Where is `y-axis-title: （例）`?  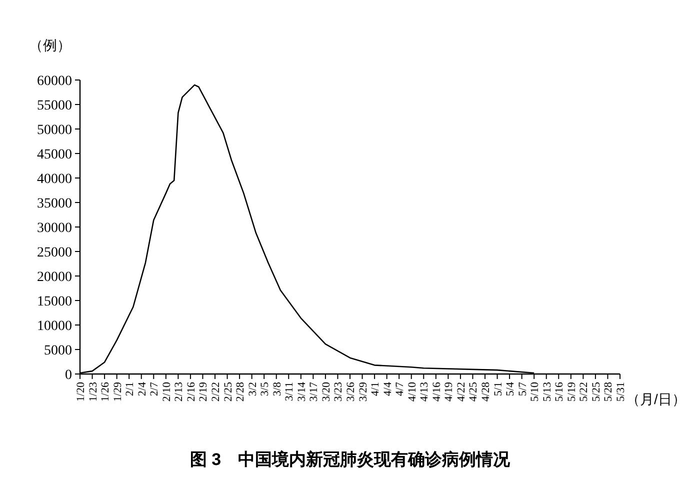
y-axis-title: （例） is located at coordinates (50, 45).